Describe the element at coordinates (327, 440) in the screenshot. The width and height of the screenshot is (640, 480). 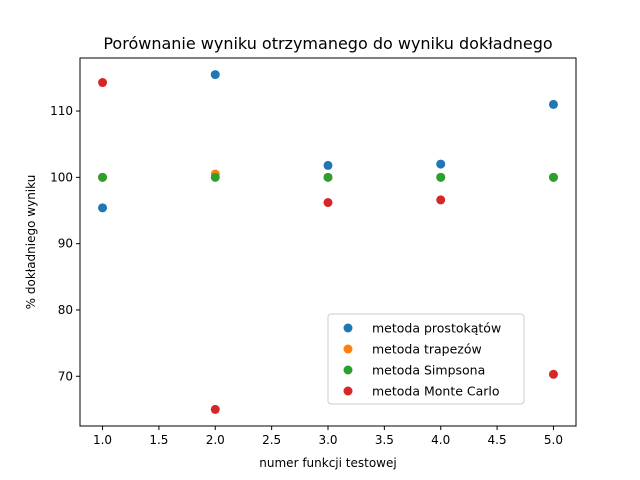
I see `x-tick-label: 3.0` at that location.